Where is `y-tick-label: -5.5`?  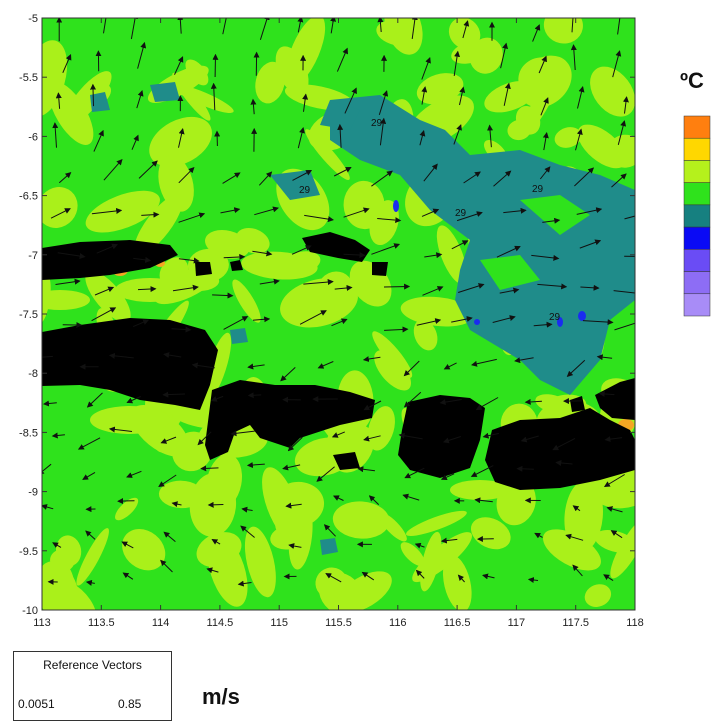 y-tick-label: -5.5 is located at coordinates (28, 78).